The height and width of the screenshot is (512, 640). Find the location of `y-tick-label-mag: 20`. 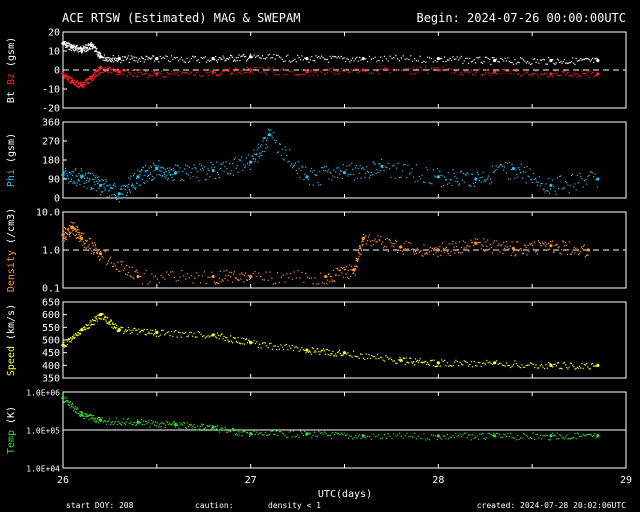

y-tick-label-mag: 20 is located at coordinates (54, 33).